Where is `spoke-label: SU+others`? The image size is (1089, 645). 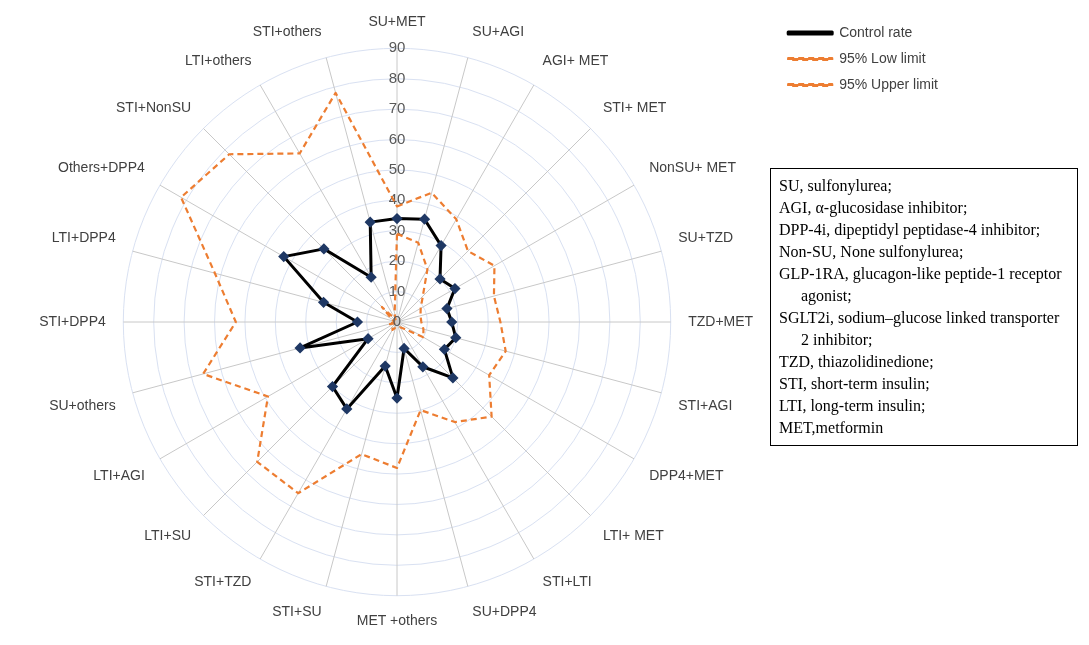
spoke-label: SU+others is located at coordinates (82, 404).